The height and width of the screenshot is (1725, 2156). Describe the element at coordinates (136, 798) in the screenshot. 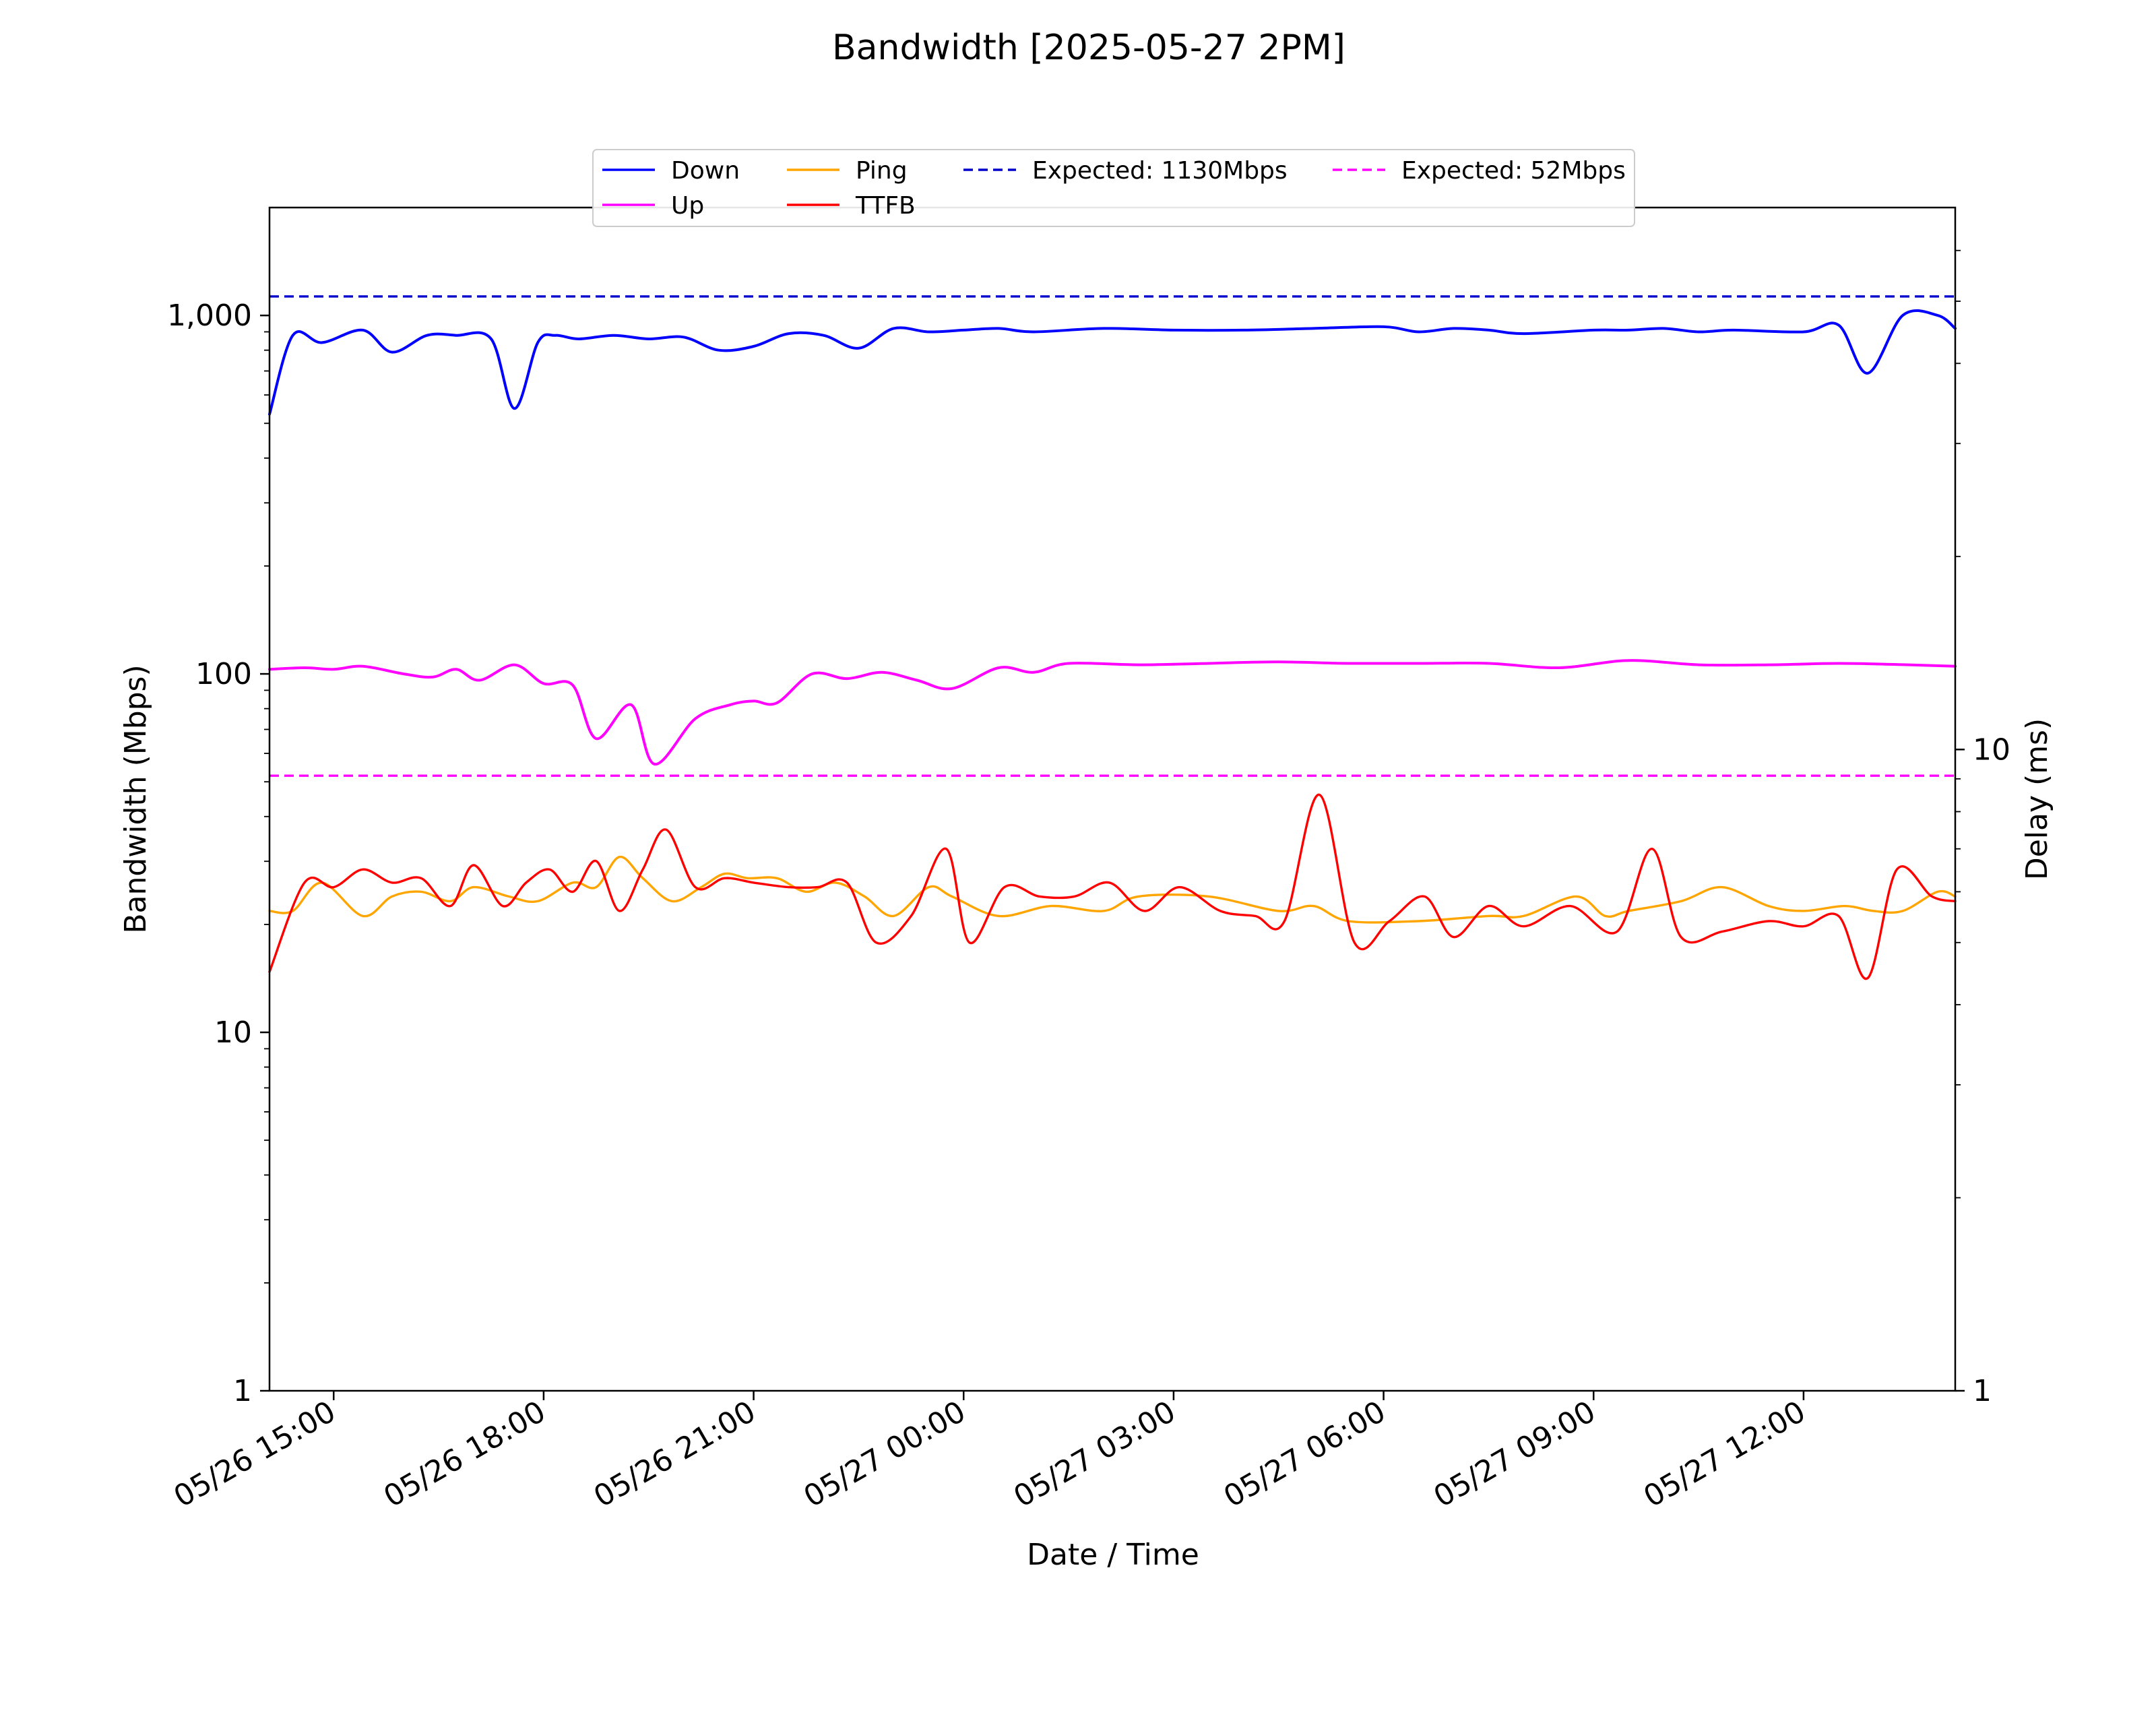

I see `y-axis-label: Bandwidth (Mbps)` at that location.